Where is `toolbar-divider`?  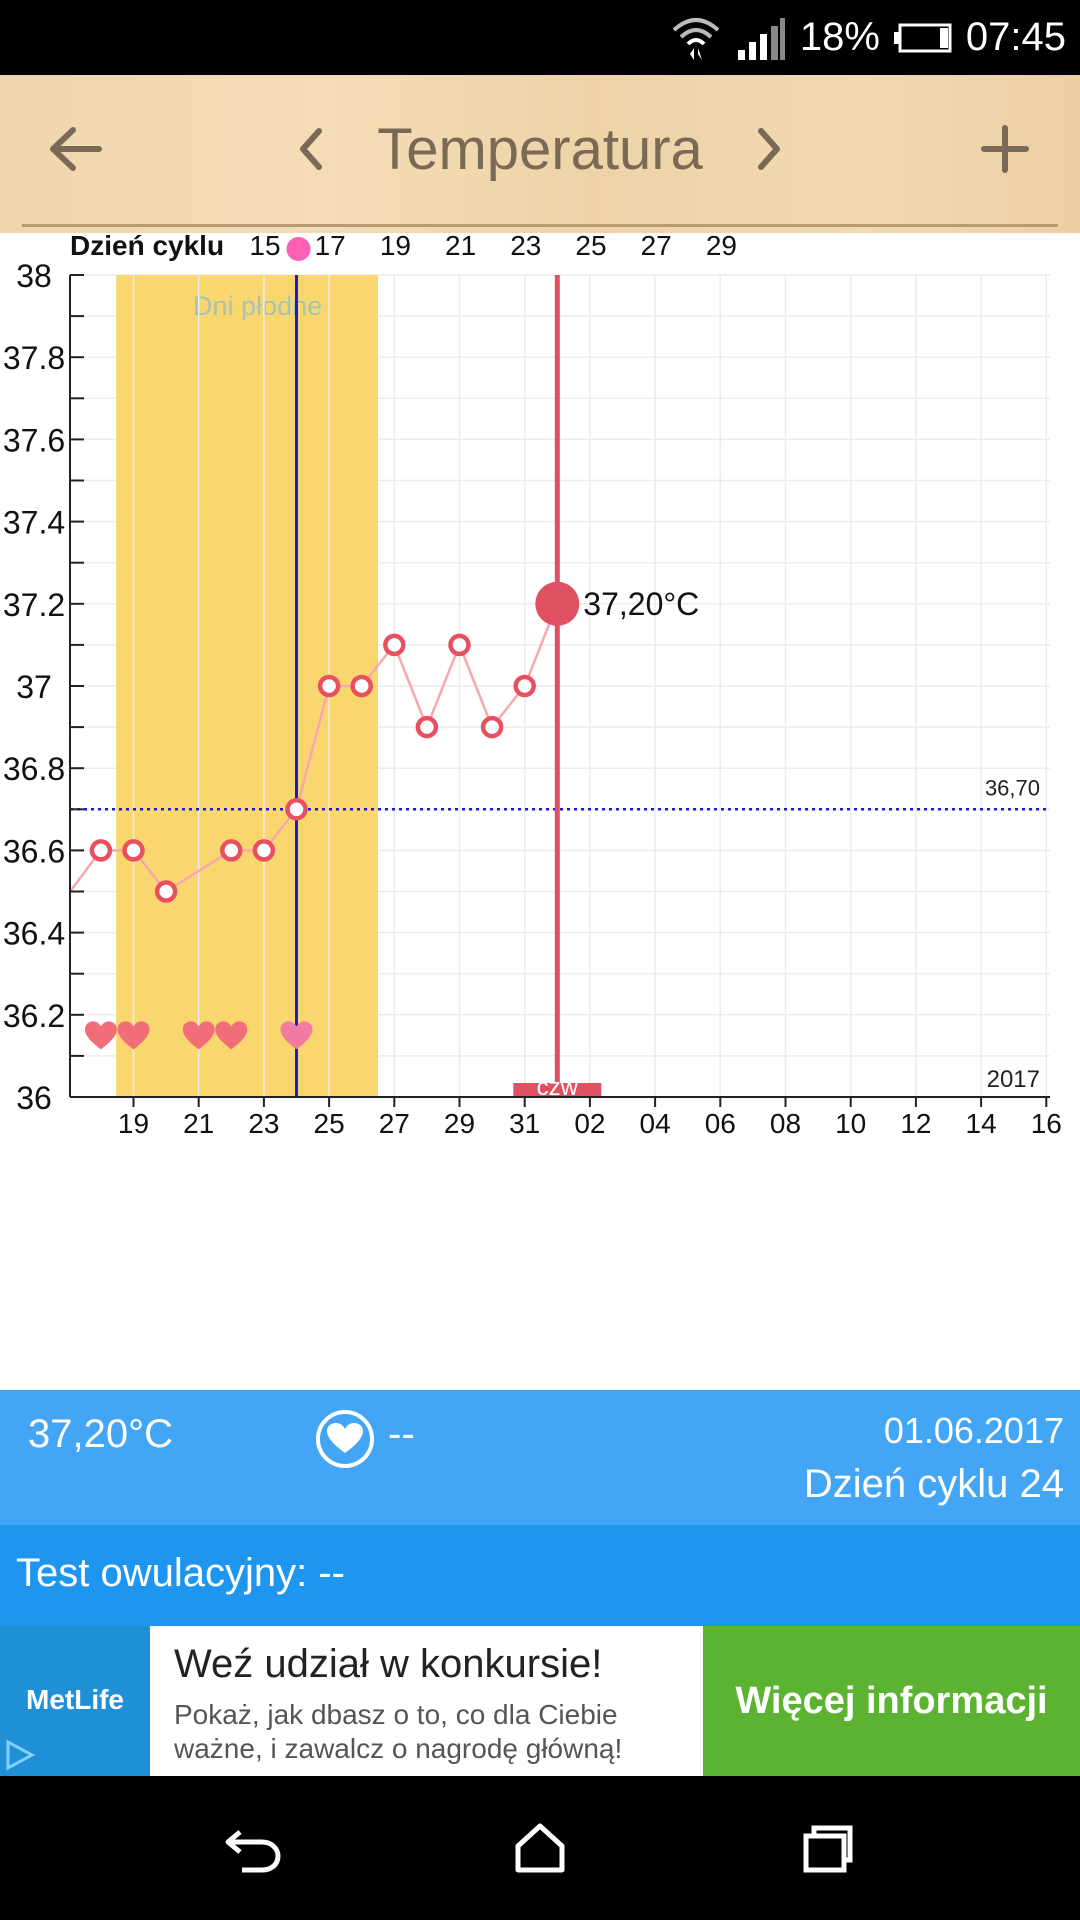 toolbar-divider is located at coordinates (540, 225).